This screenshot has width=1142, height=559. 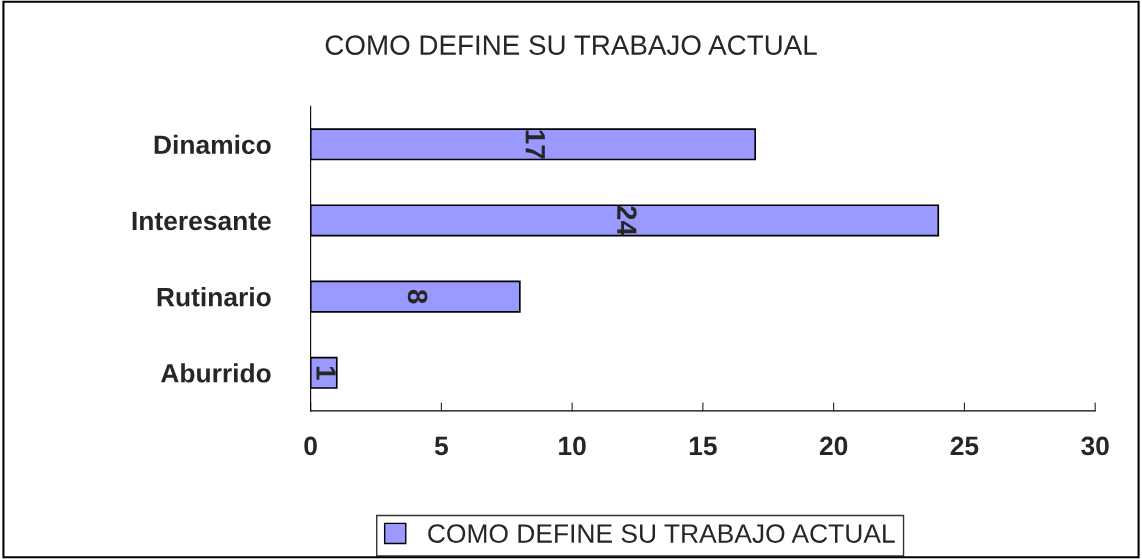 I want to click on data-label: 8, so click(x=417, y=296).